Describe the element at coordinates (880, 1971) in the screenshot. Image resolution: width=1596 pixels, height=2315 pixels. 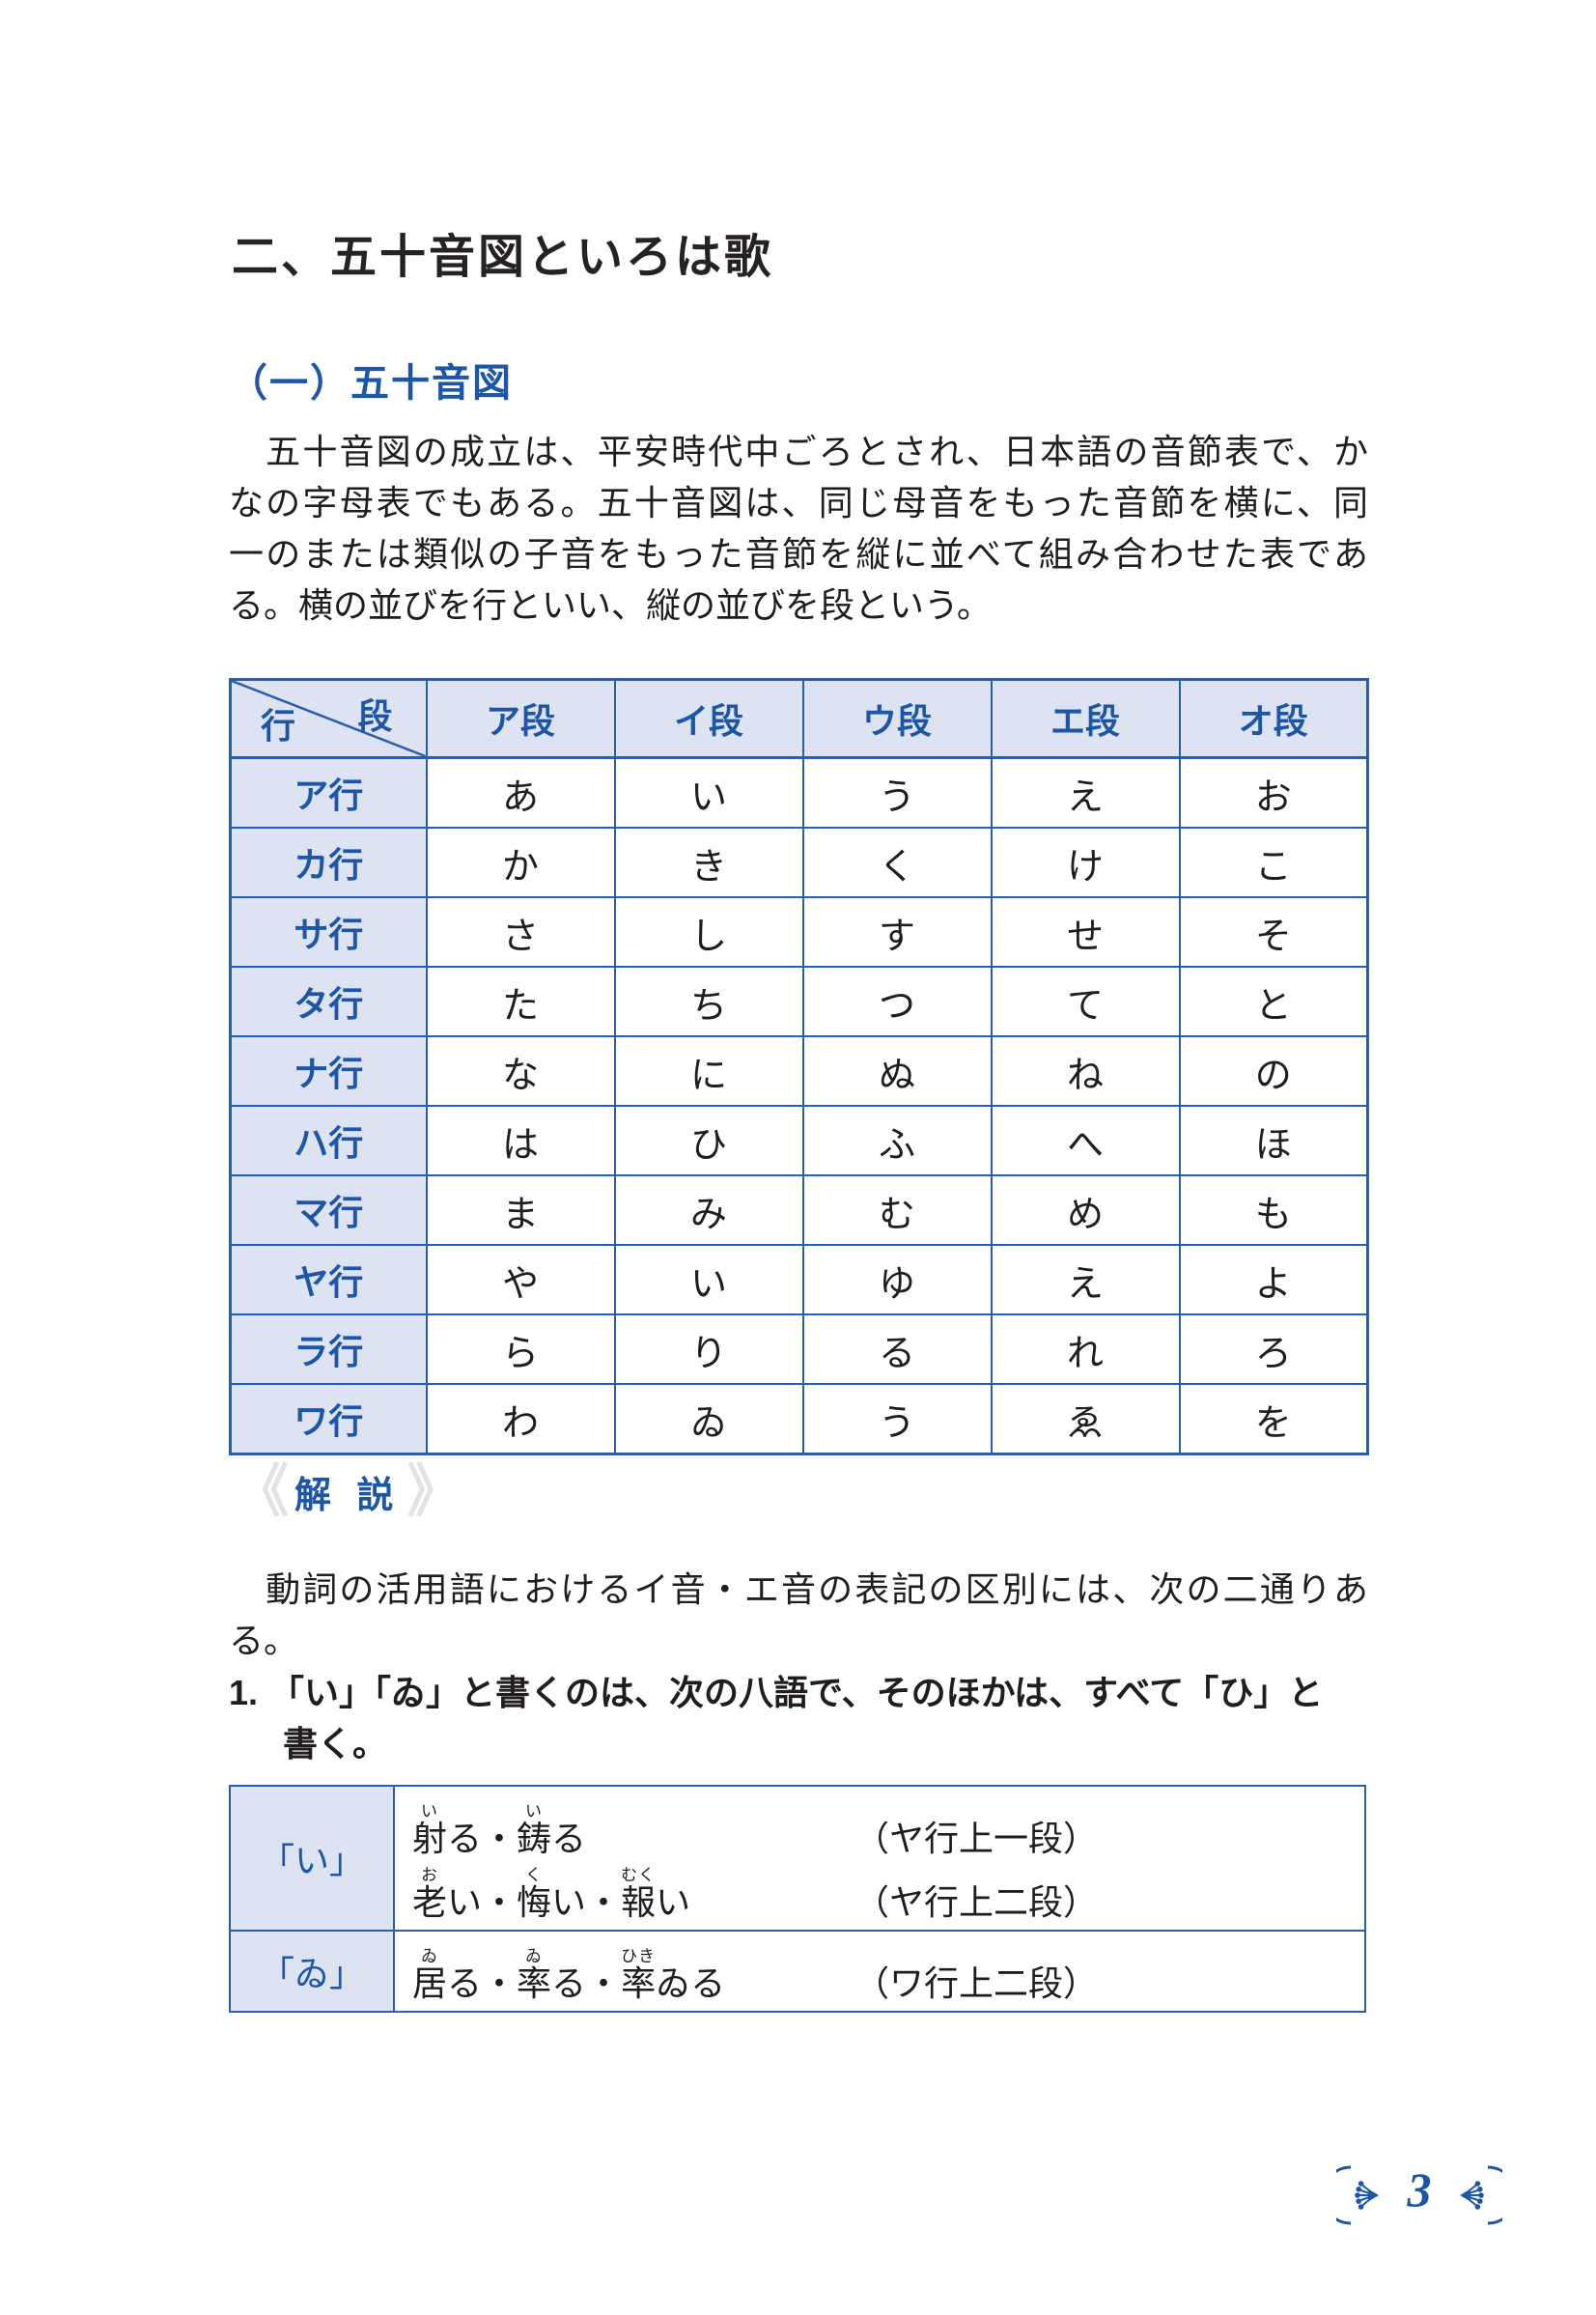
I see `examples-cell: 居ゐる・率ゐる・率ひきゐる （ワ行上二段）` at that location.